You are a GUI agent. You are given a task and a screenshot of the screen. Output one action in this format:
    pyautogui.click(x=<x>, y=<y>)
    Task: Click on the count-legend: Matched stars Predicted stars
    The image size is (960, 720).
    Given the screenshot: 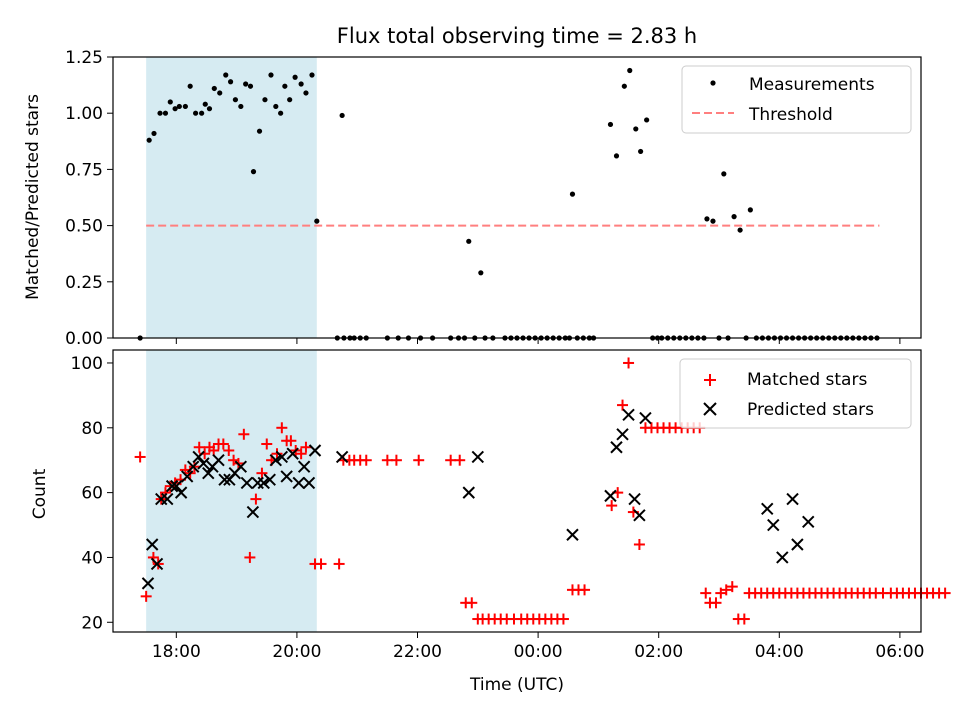 What is the action you would take?
    pyautogui.click(x=795, y=393)
    